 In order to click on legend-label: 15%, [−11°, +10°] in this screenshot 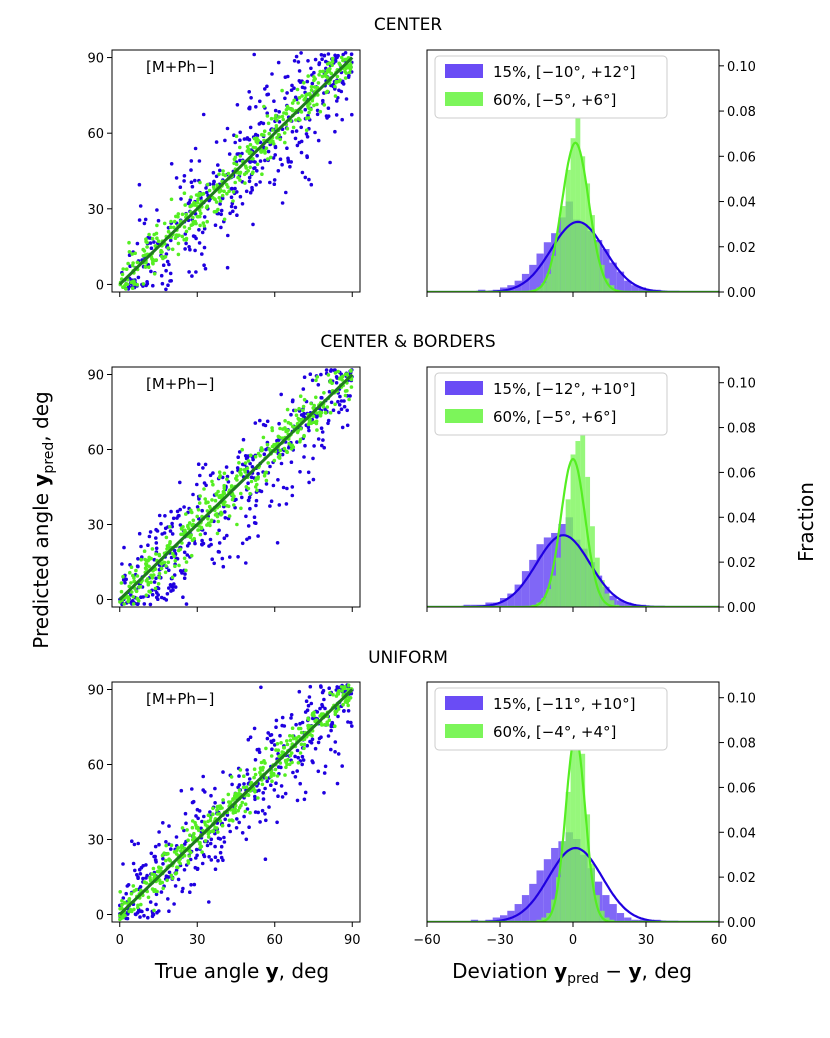, I will do `click(564, 704)`.